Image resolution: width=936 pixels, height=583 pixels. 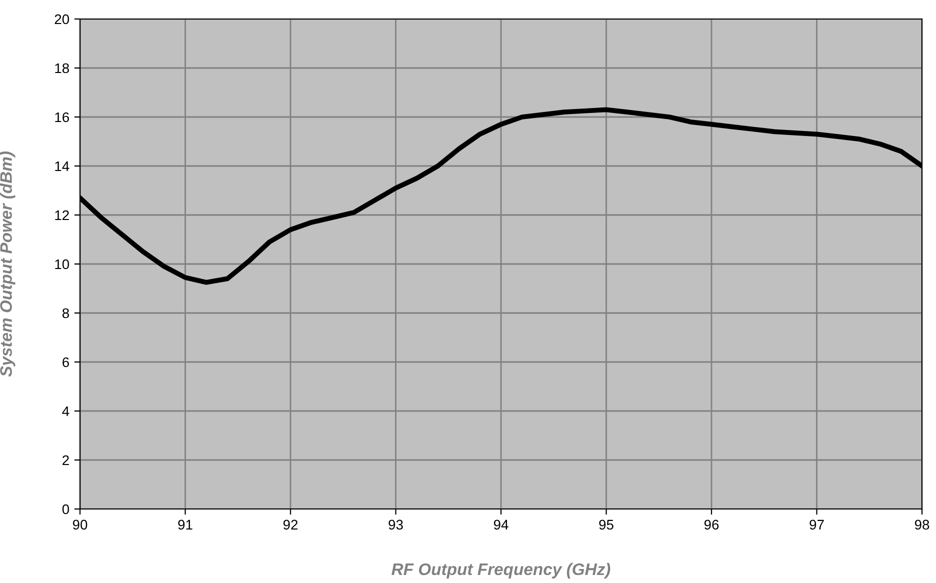 I want to click on y-tick-label: 14, so click(x=62, y=166).